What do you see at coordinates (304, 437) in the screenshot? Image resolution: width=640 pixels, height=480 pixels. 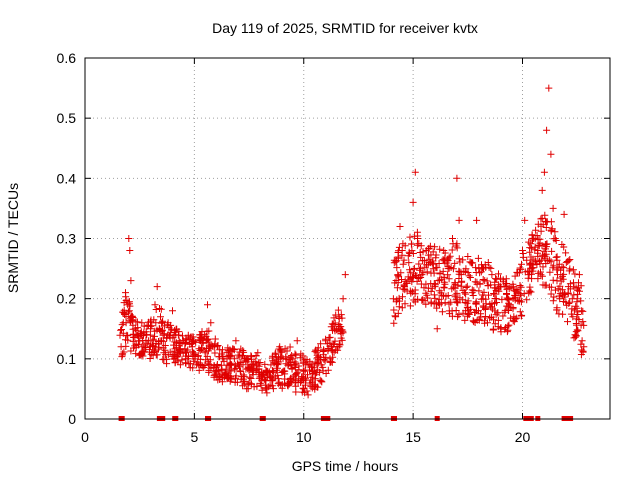 I see `x-tick-label: 10` at bounding box center [304, 437].